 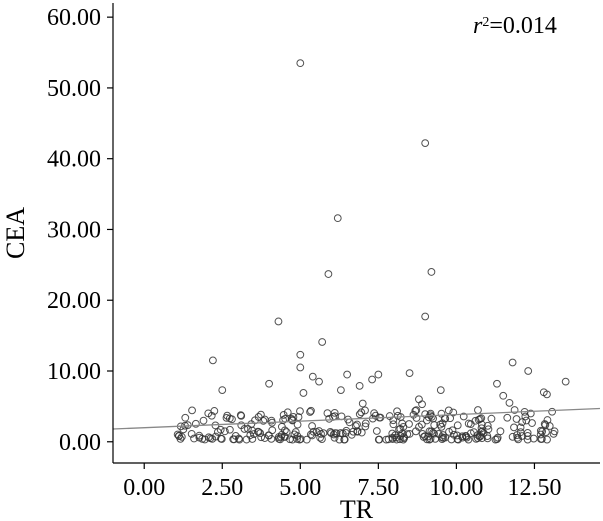 What do you see at coordinates (15, 233) in the screenshot?
I see `y-axis-title: CEA` at bounding box center [15, 233].